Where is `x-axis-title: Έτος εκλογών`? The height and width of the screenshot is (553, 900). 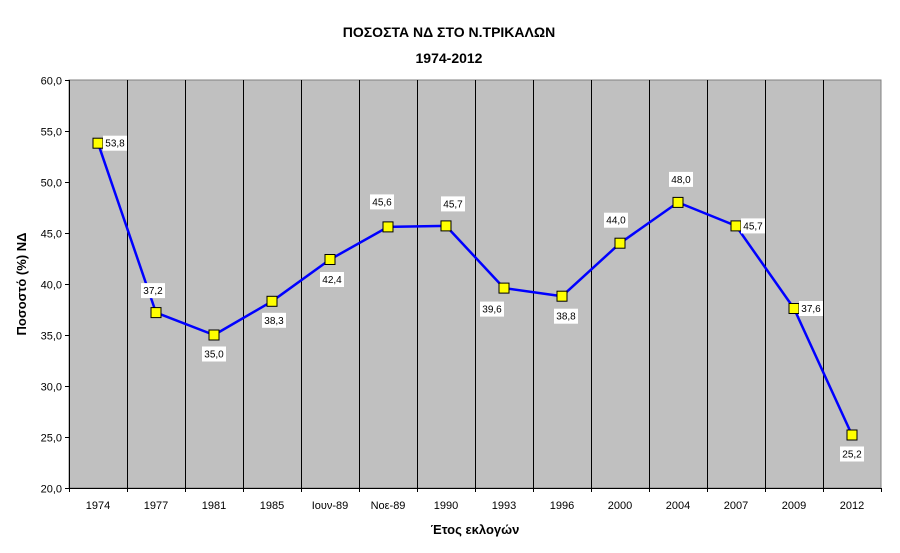 x-axis-title: Έτος εκλογών is located at coordinates (475, 529).